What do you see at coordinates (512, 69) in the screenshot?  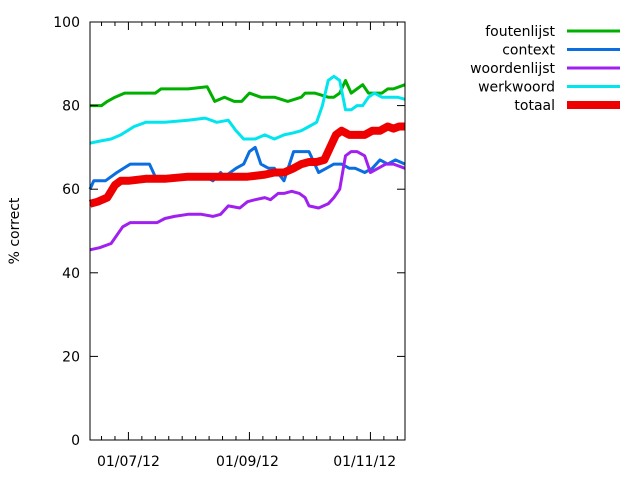 I see `legend-label: woordenlijst` at bounding box center [512, 69].